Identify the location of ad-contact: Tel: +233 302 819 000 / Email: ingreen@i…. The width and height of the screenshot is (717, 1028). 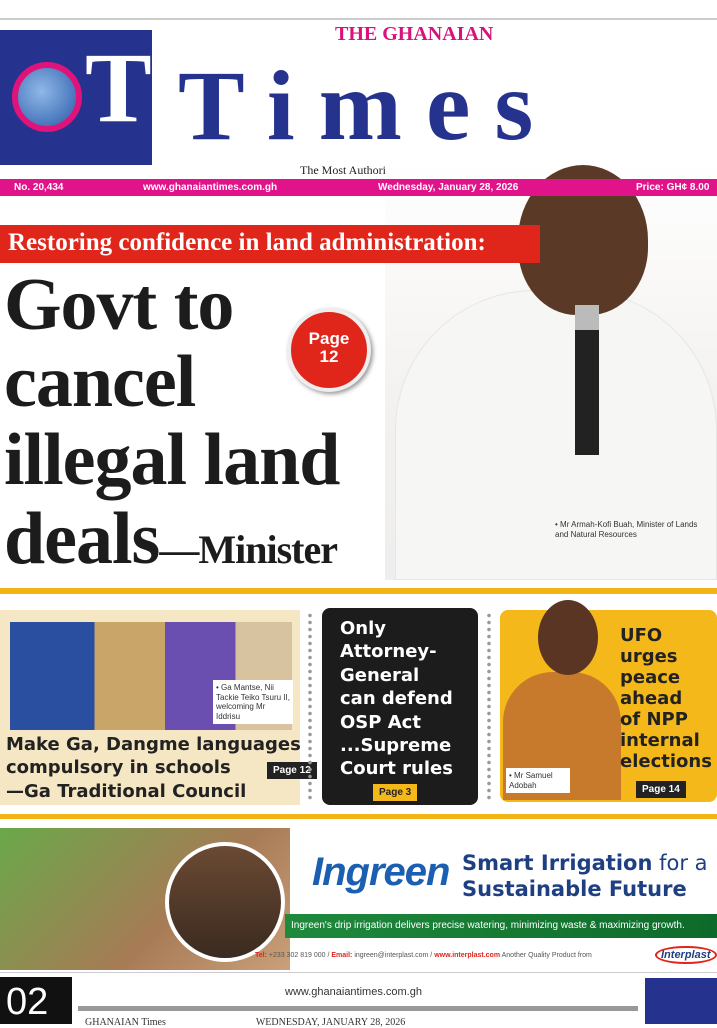
(423, 955).